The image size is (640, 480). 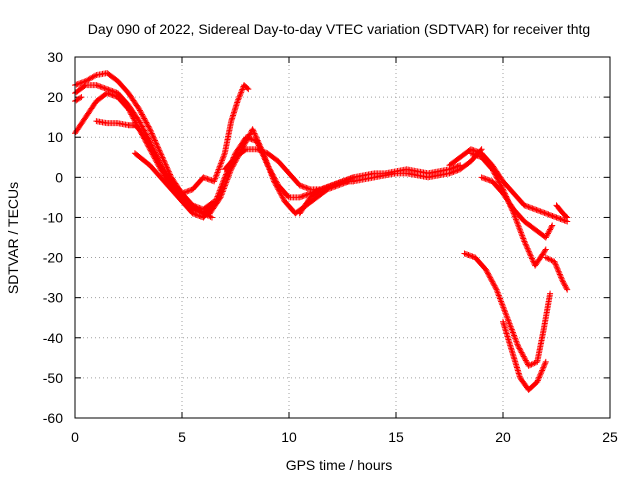 What do you see at coordinates (59, 177) in the screenshot?
I see `y-tick-label: 0` at bounding box center [59, 177].